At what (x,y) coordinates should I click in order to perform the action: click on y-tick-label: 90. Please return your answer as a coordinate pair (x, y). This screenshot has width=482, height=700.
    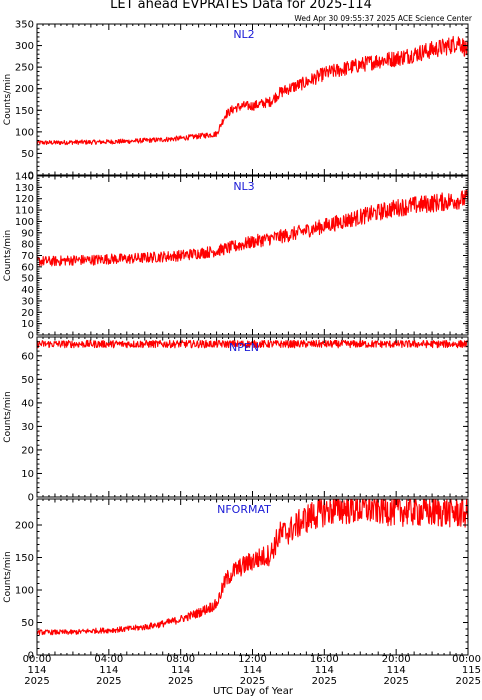
    Looking at the image, I should click on (27, 233).